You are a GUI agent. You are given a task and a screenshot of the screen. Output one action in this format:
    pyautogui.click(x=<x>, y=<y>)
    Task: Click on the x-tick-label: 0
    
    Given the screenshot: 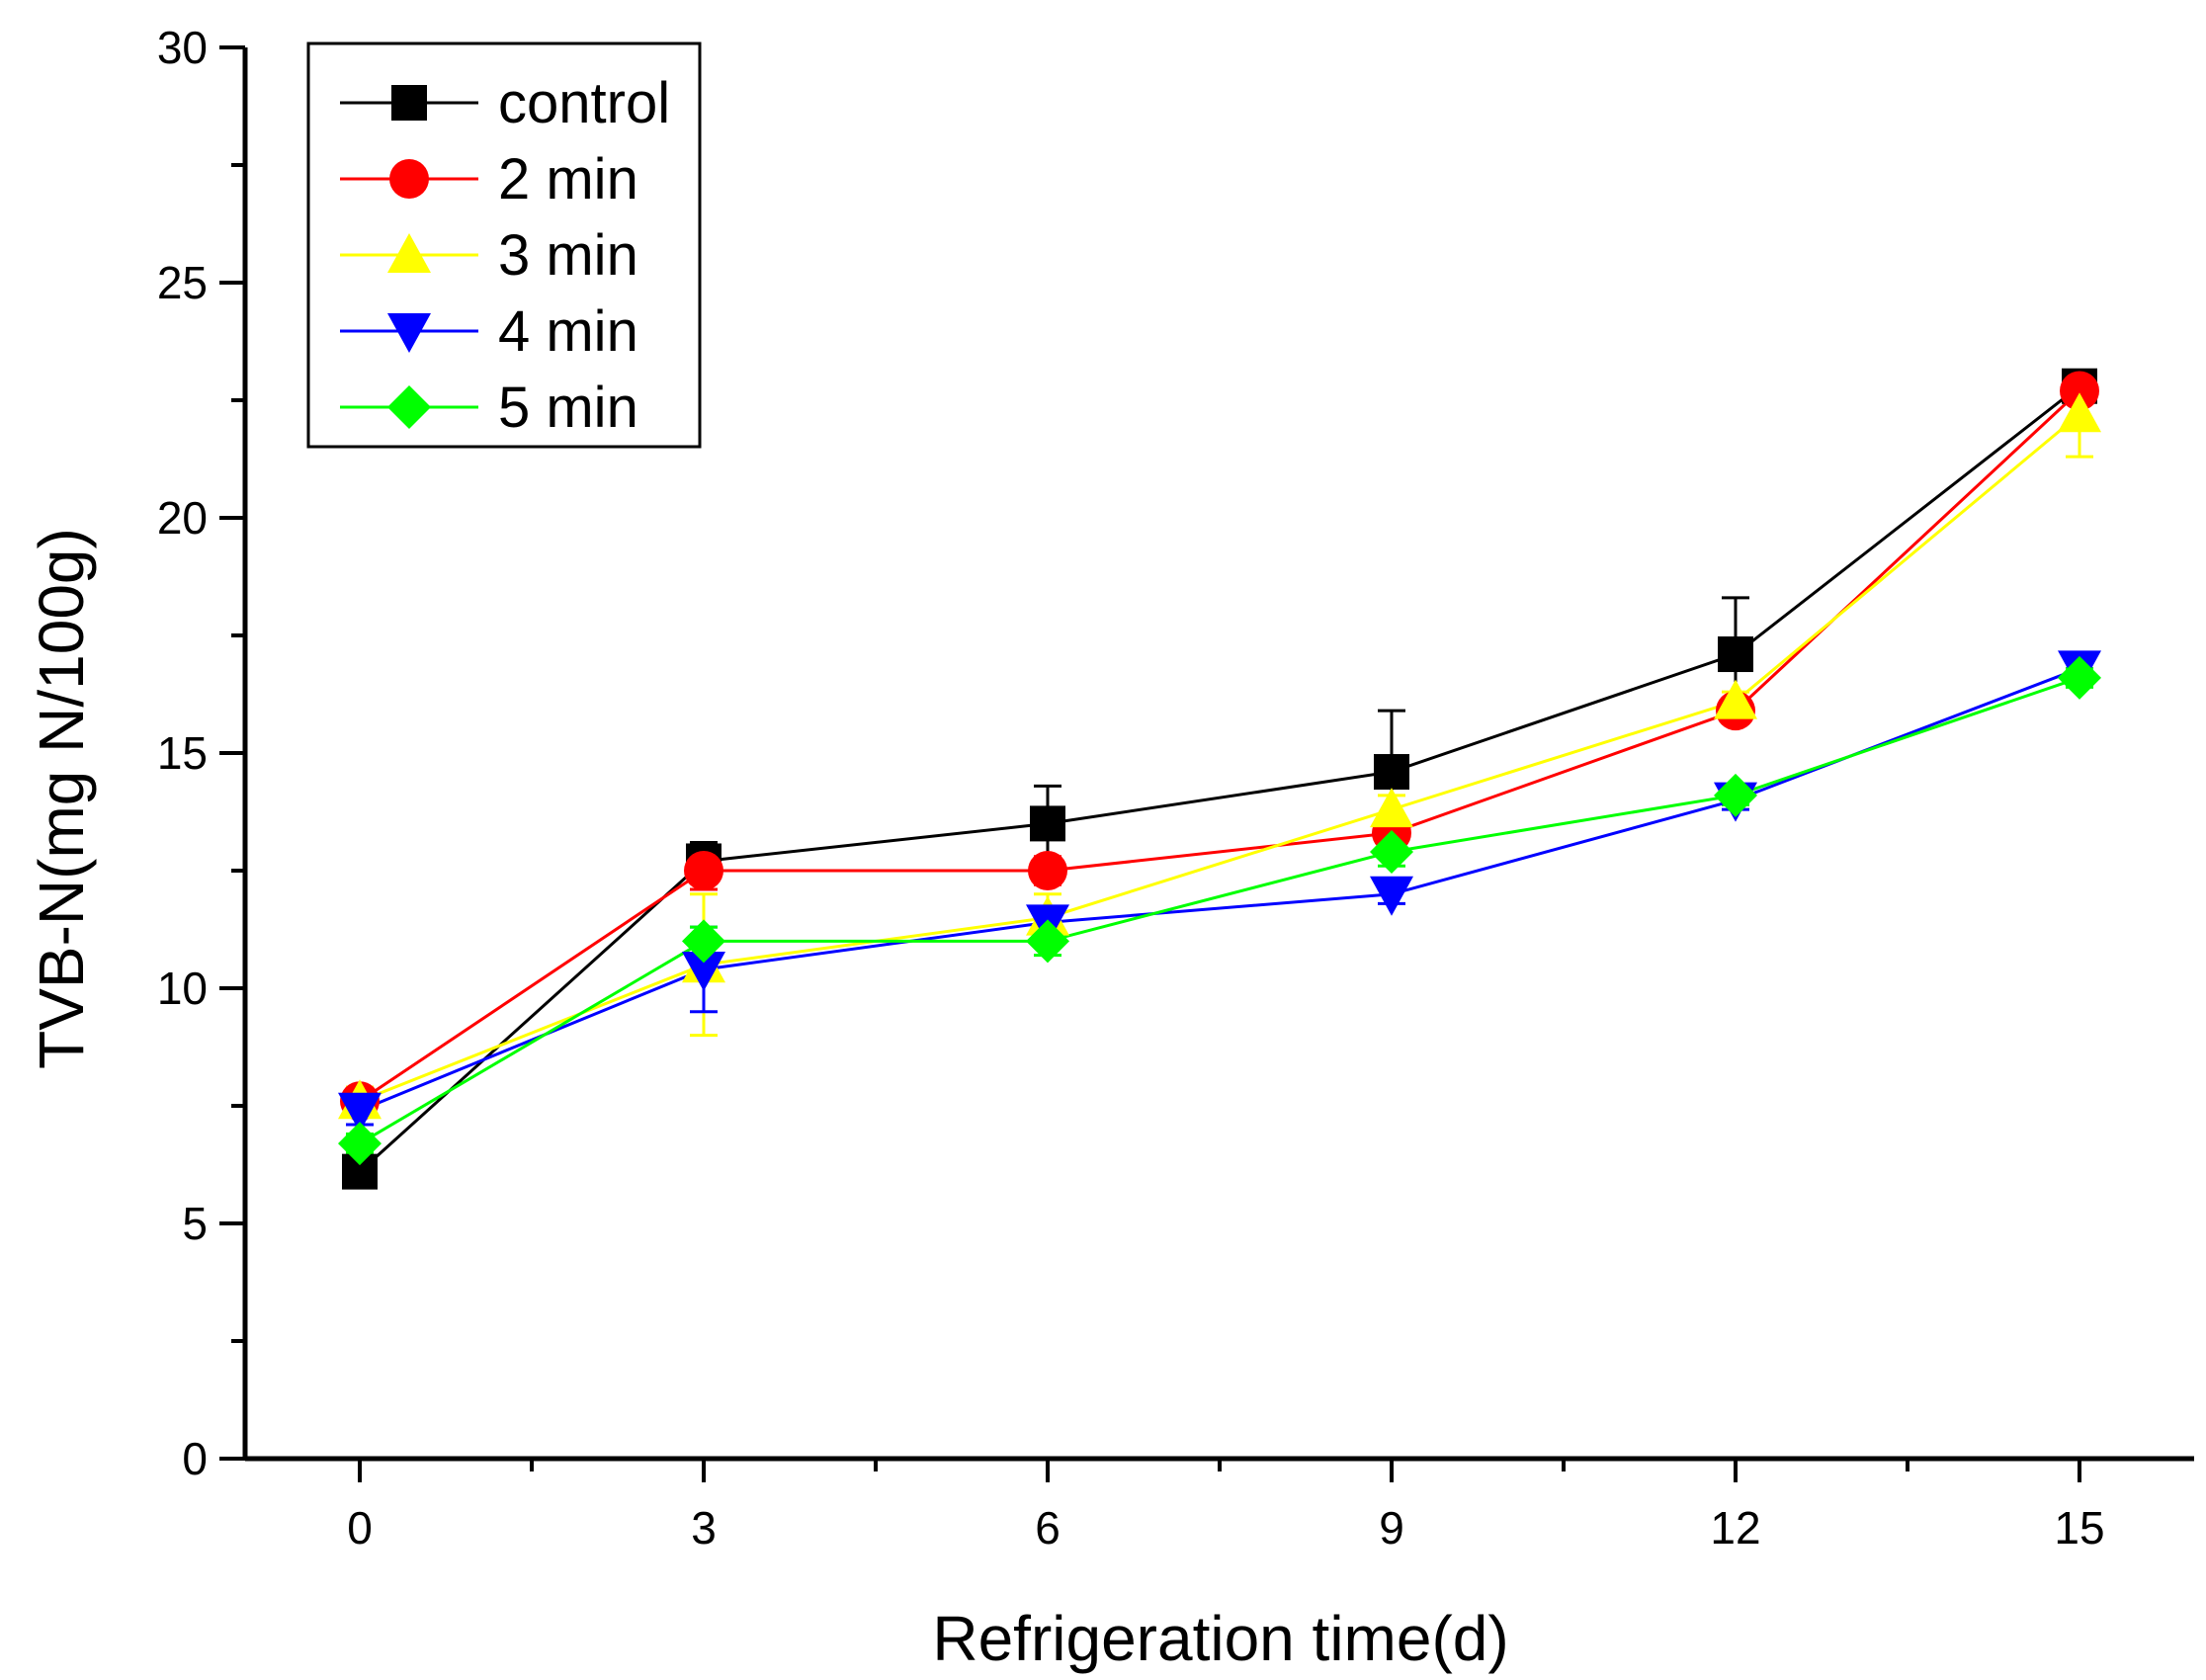 What is the action you would take?
    pyautogui.click(x=360, y=1528)
    